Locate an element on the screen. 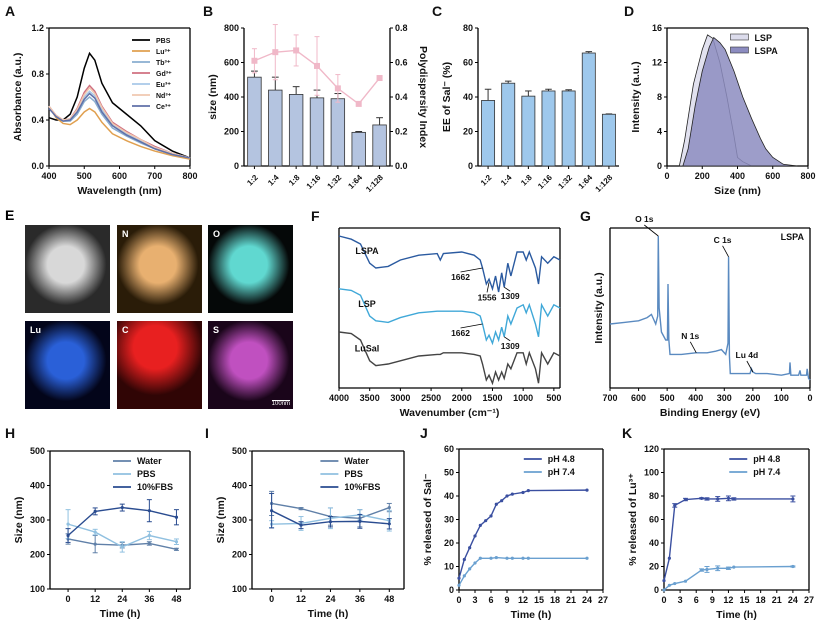 This screenshot has height=632, width=818. series-label: LSP is located at coordinates (367, 304).